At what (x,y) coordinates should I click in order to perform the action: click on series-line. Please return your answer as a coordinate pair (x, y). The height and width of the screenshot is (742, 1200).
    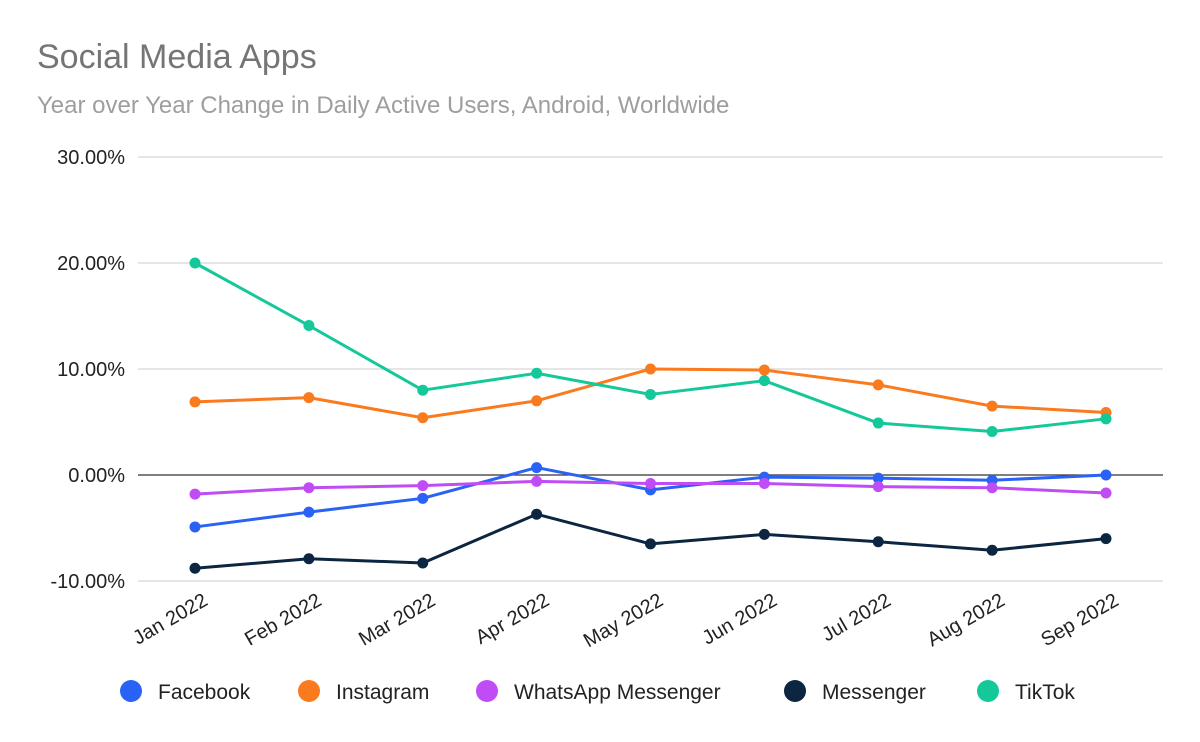
    Looking at the image, I should click on (650, 497).